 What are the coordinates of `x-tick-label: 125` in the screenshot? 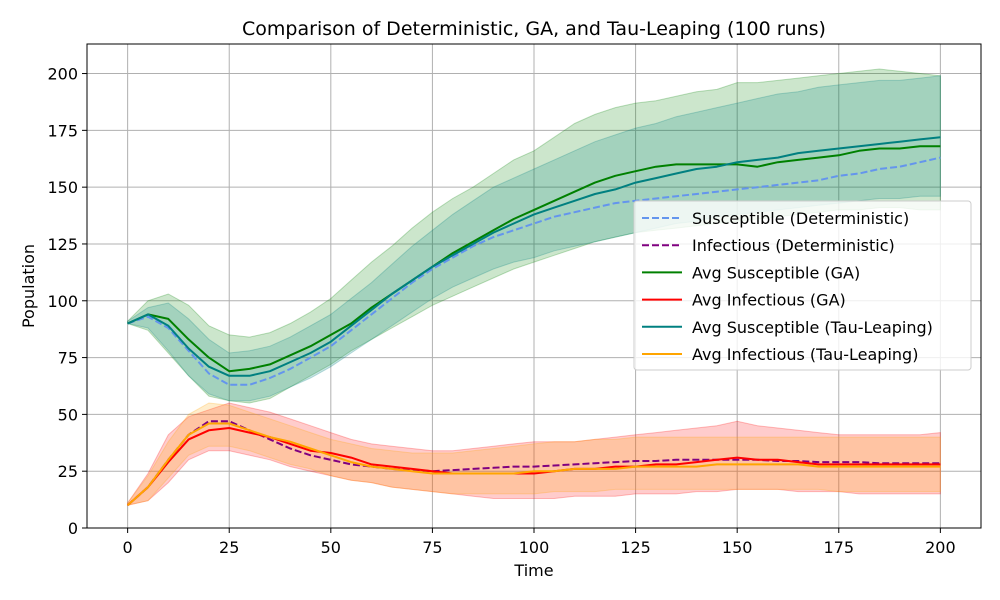 It's located at (635, 547).